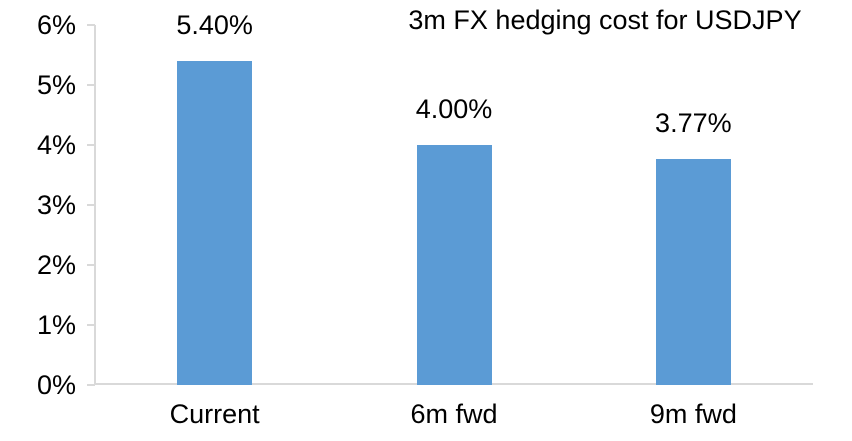 The width and height of the screenshot is (852, 441). What do you see at coordinates (56, 325) in the screenshot?
I see `y-axis-tick-label: 1%` at bounding box center [56, 325].